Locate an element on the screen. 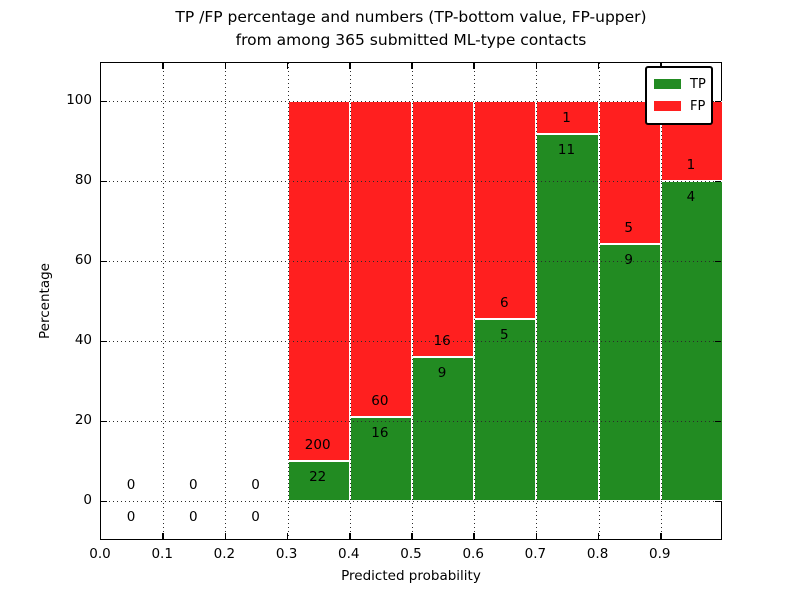 This screenshot has height=600, width=800. x-tick-label: 0.8 is located at coordinates (597, 554).